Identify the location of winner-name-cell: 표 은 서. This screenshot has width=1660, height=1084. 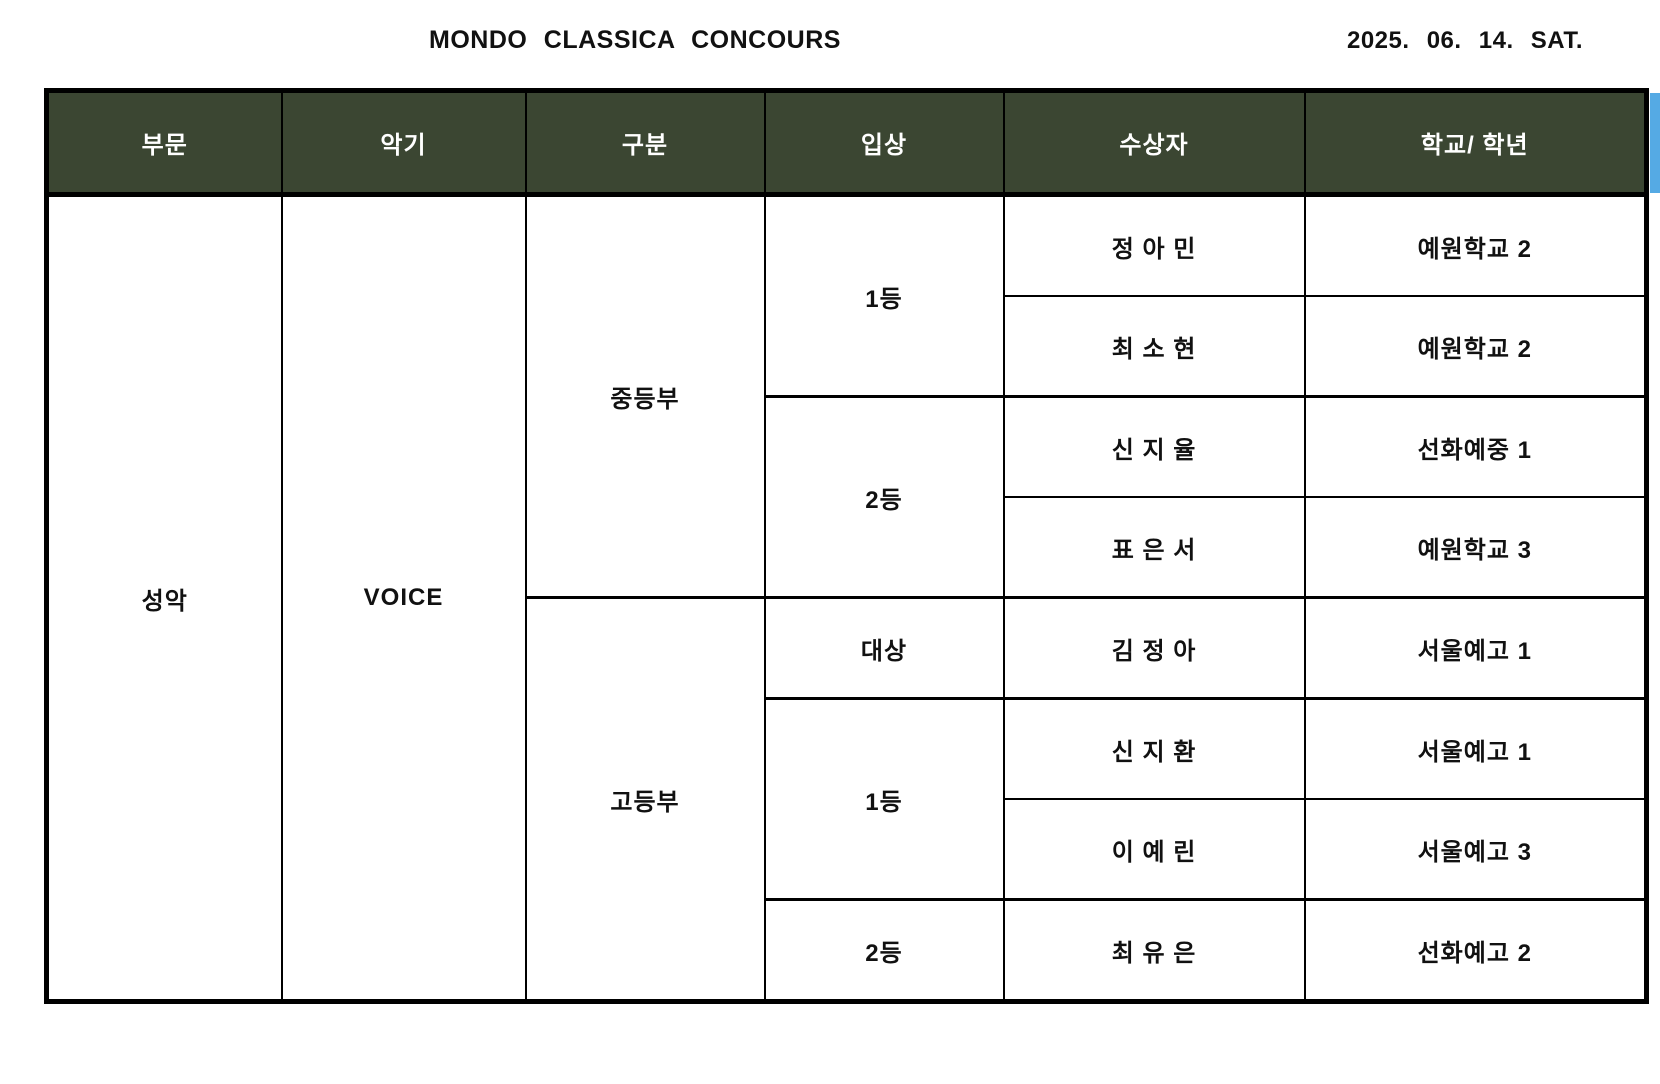
(1154, 547).